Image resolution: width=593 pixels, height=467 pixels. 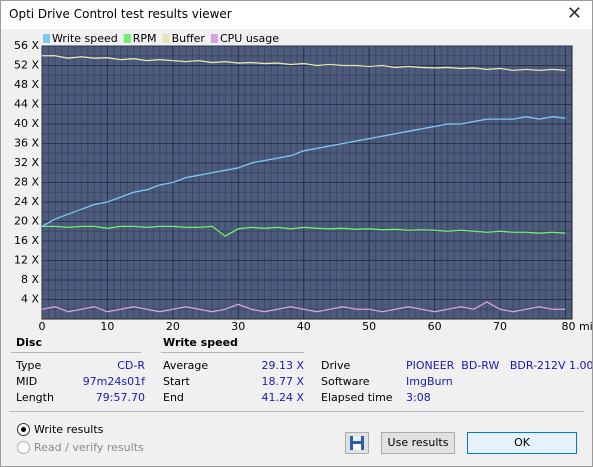 What do you see at coordinates (23, 429) in the screenshot?
I see `radio-write` at bounding box center [23, 429].